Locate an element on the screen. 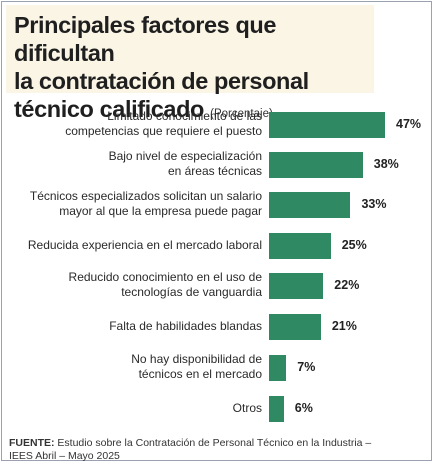 This screenshot has width=435, height=464. bar-label-line: técnicos en el mercado is located at coordinates (200, 374).